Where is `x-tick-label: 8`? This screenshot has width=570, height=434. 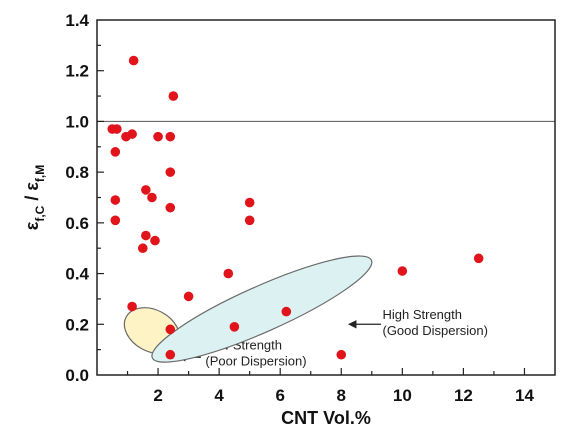 x-tick-label: 8 is located at coordinates (341, 395).